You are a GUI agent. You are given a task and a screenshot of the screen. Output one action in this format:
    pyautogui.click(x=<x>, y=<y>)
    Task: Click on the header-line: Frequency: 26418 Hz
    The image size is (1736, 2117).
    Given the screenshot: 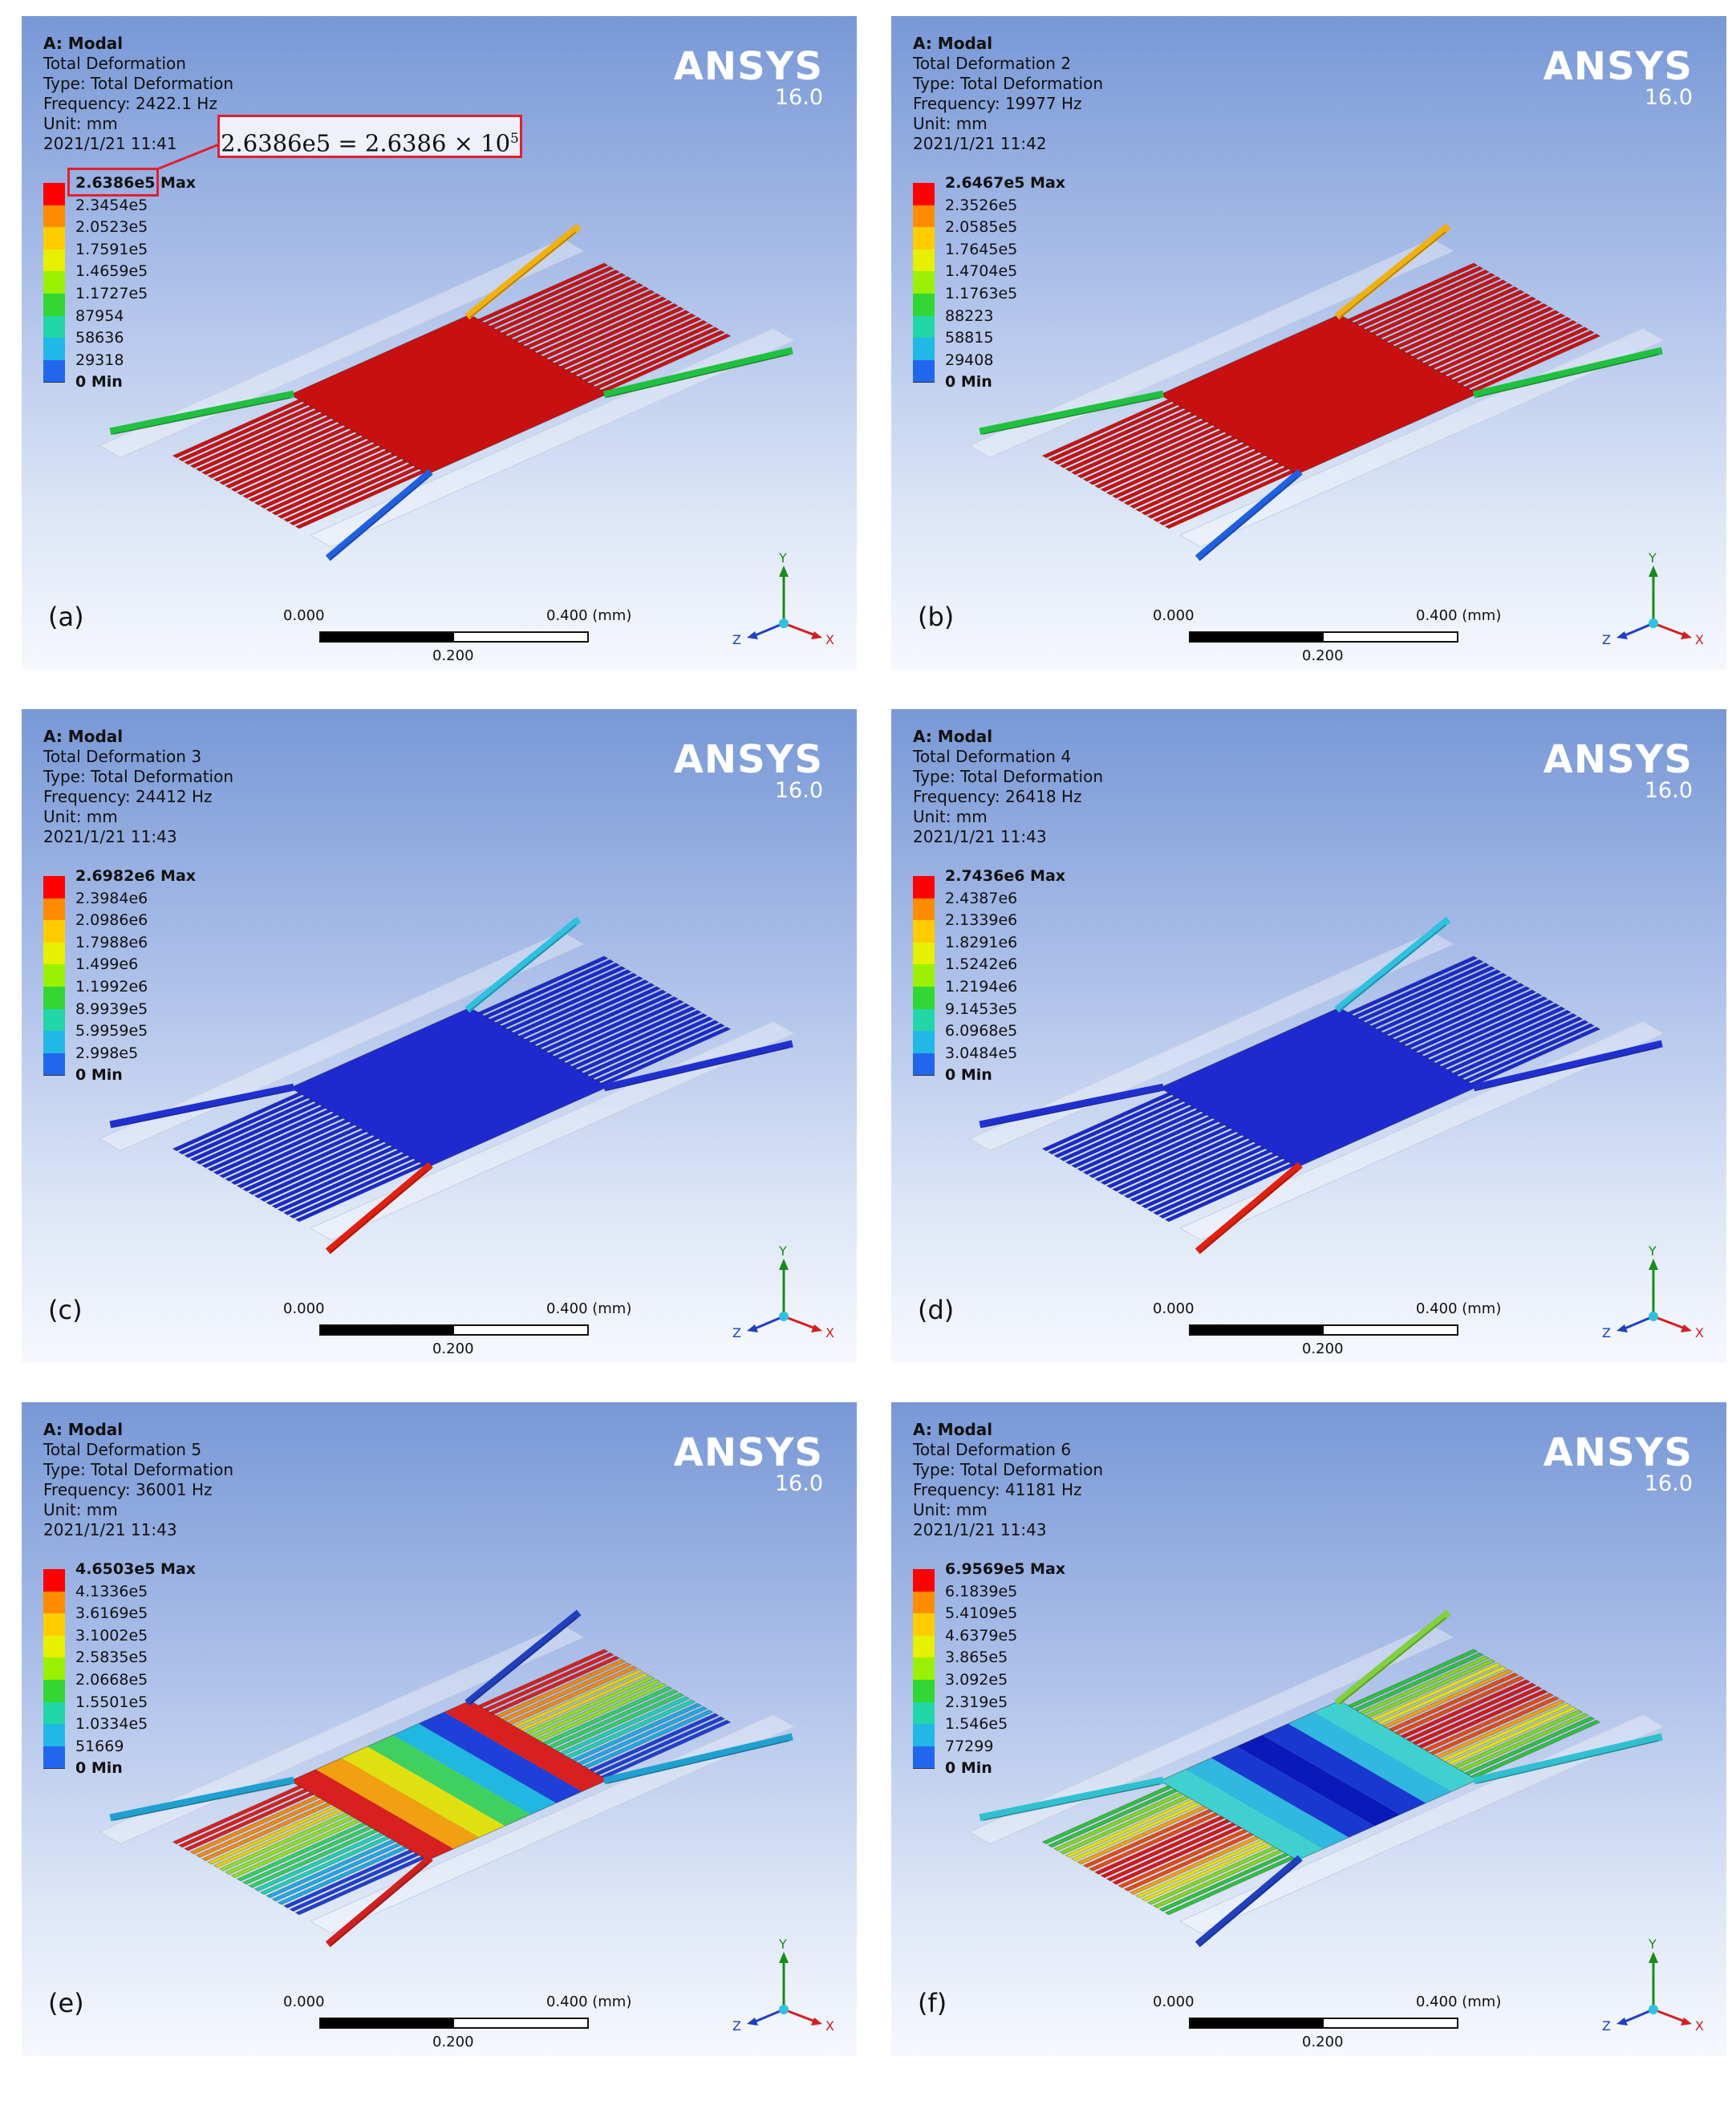 What is the action you would take?
    pyautogui.click(x=998, y=797)
    